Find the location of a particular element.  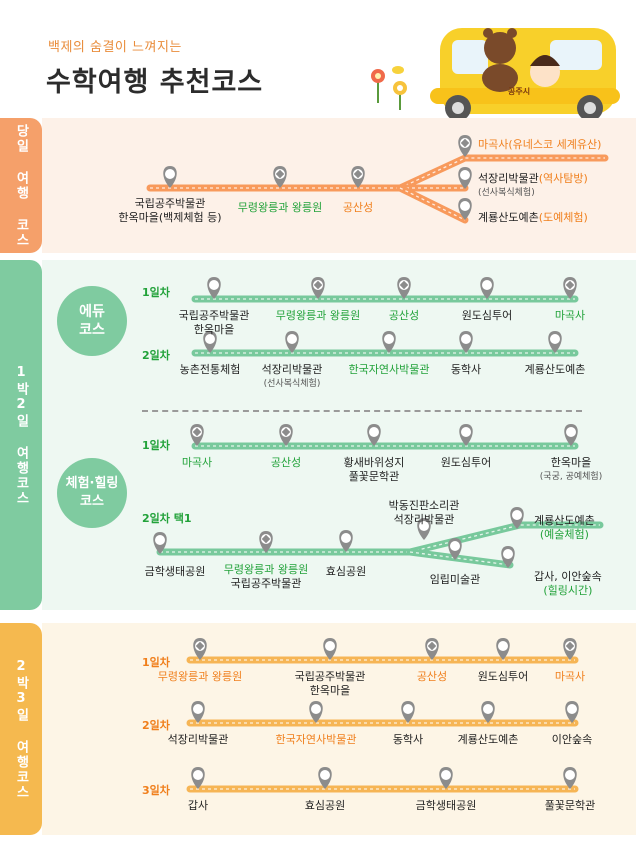

section-divider is located at coordinates (362, 411).